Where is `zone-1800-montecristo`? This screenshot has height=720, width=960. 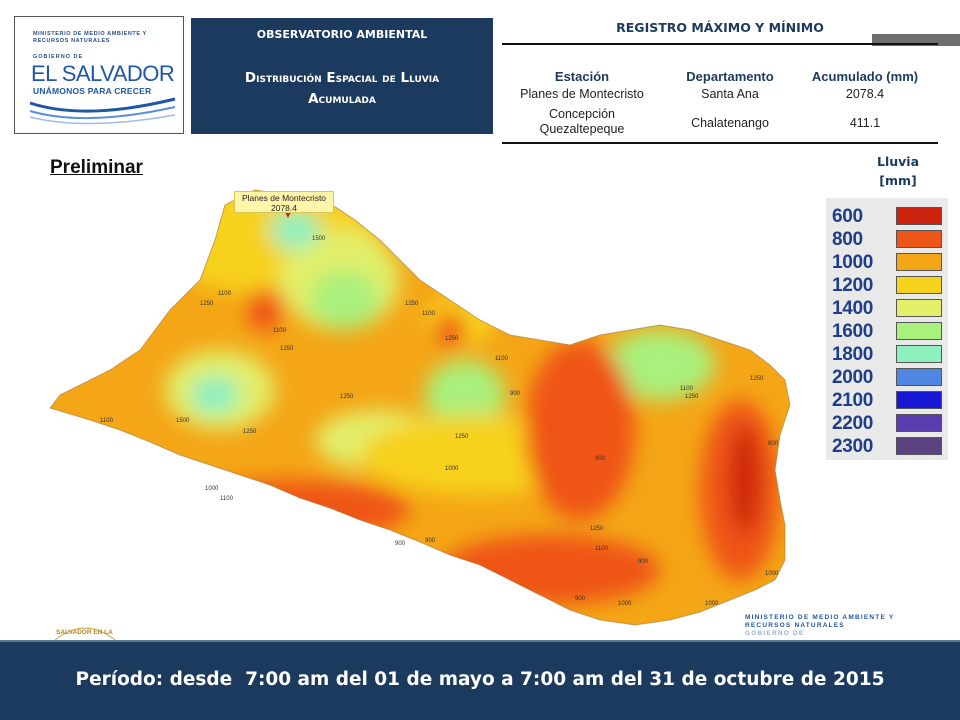
zone-1800-montecristo is located at coordinates (295, 230).